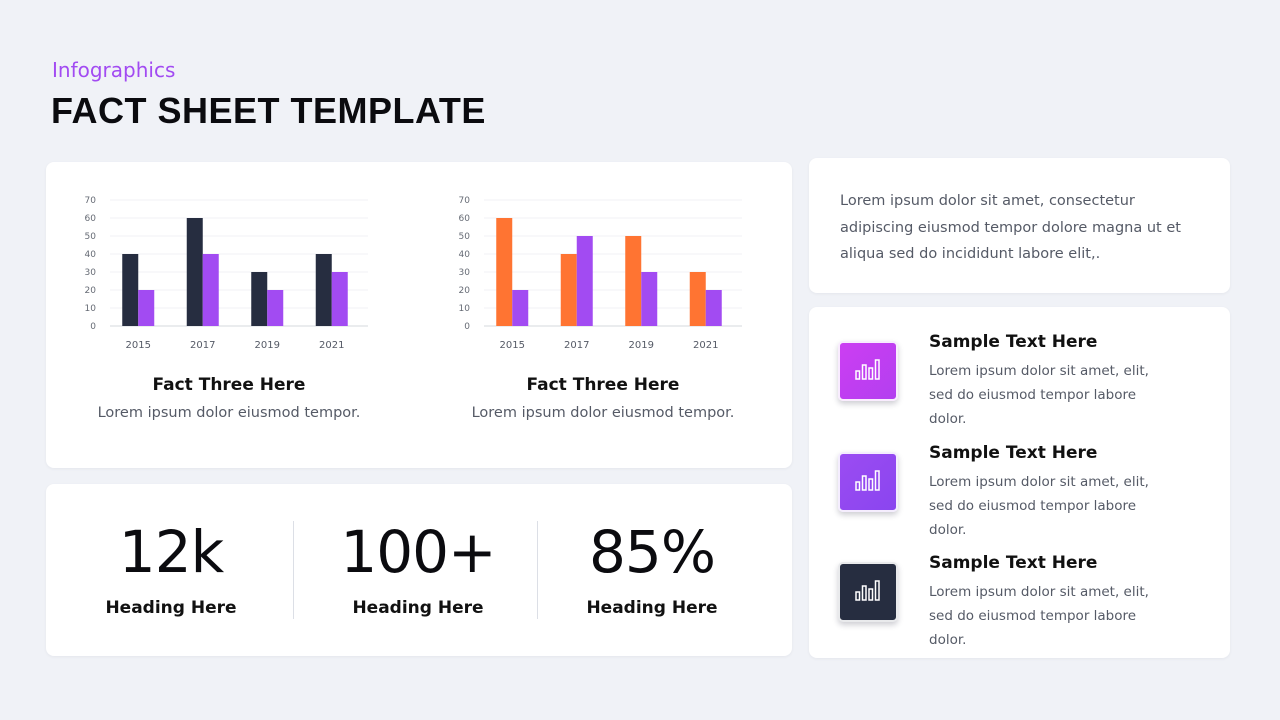  What do you see at coordinates (171, 552) in the screenshot?
I see `stat-value: 12k` at bounding box center [171, 552].